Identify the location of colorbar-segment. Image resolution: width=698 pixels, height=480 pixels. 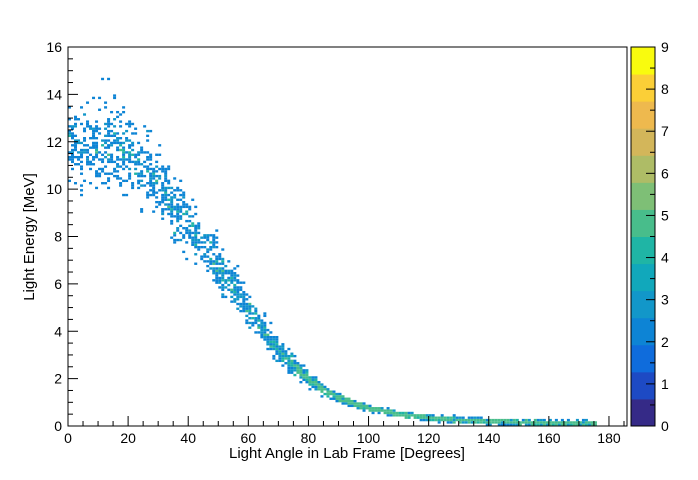
(643, 358).